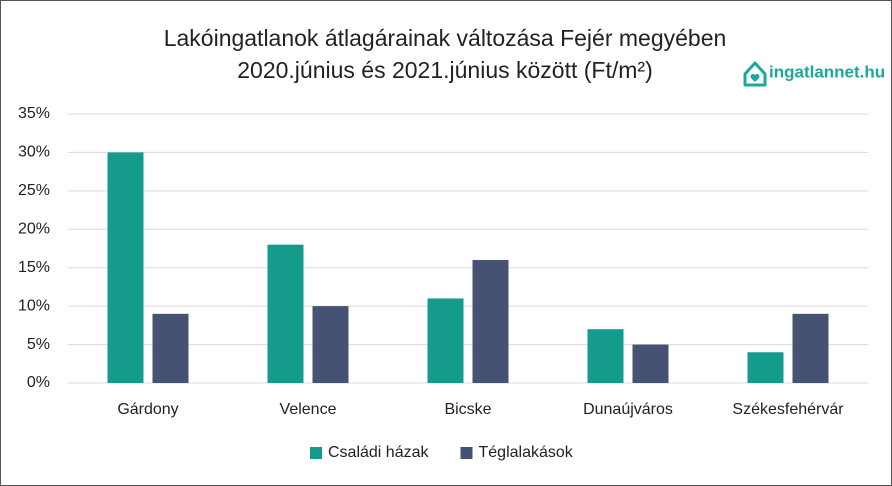 The width and height of the screenshot is (892, 486). I want to click on y-tick-label: 20%, so click(34, 229).